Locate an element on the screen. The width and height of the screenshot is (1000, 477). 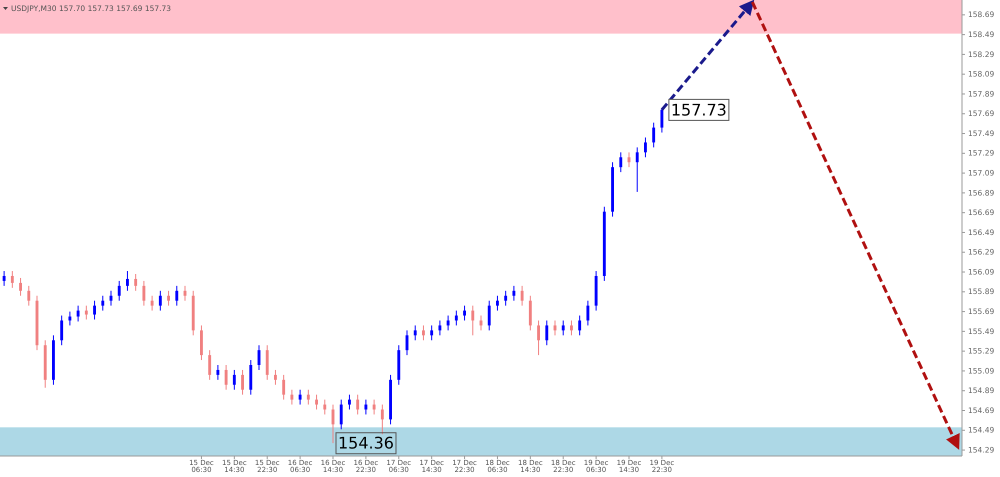
annotation: 157.73 is located at coordinates (698, 110).